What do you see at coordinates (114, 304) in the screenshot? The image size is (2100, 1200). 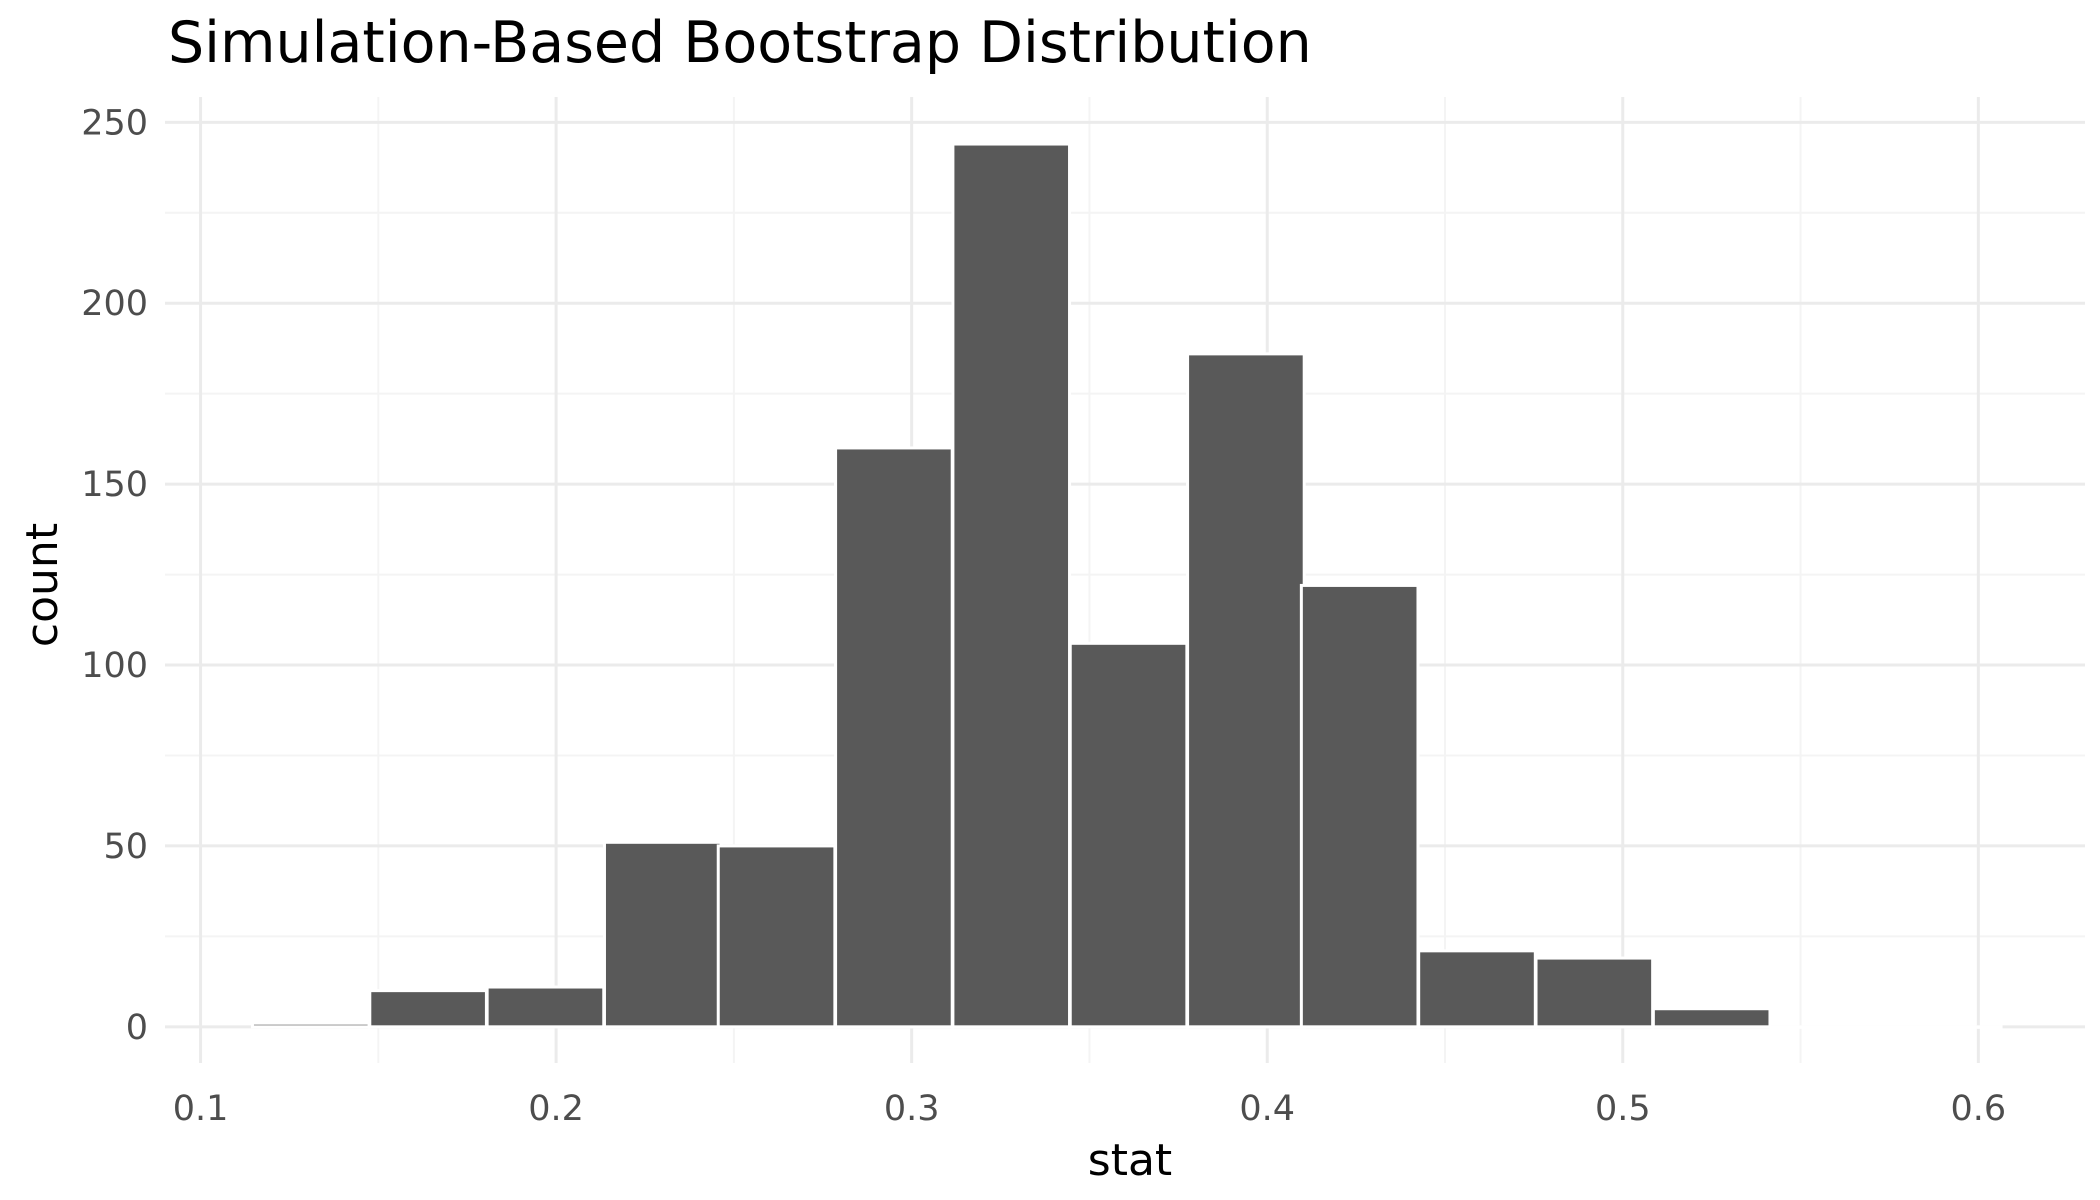 I see `y-tick-label: 200` at bounding box center [114, 304].